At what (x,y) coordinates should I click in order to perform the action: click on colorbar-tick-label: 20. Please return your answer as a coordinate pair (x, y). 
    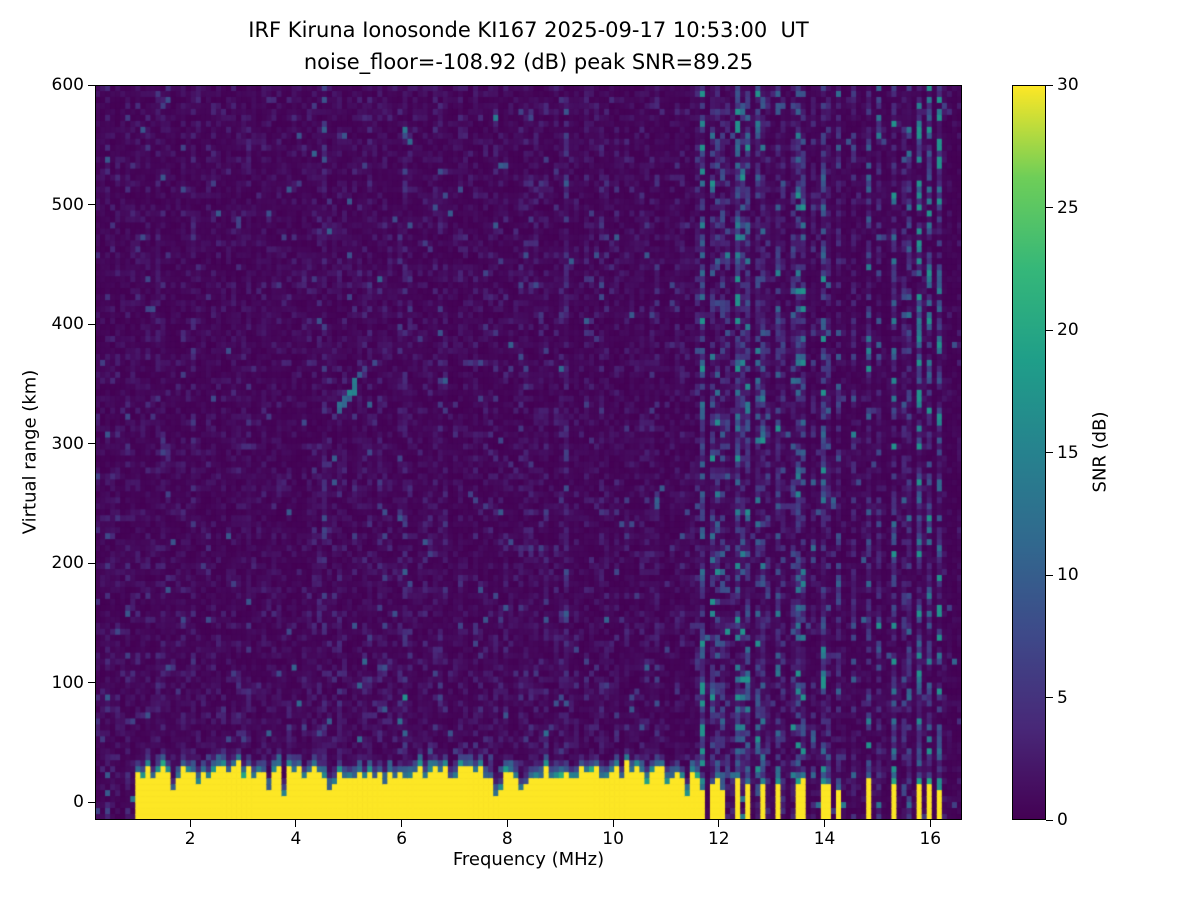
    Looking at the image, I should click on (1068, 330).